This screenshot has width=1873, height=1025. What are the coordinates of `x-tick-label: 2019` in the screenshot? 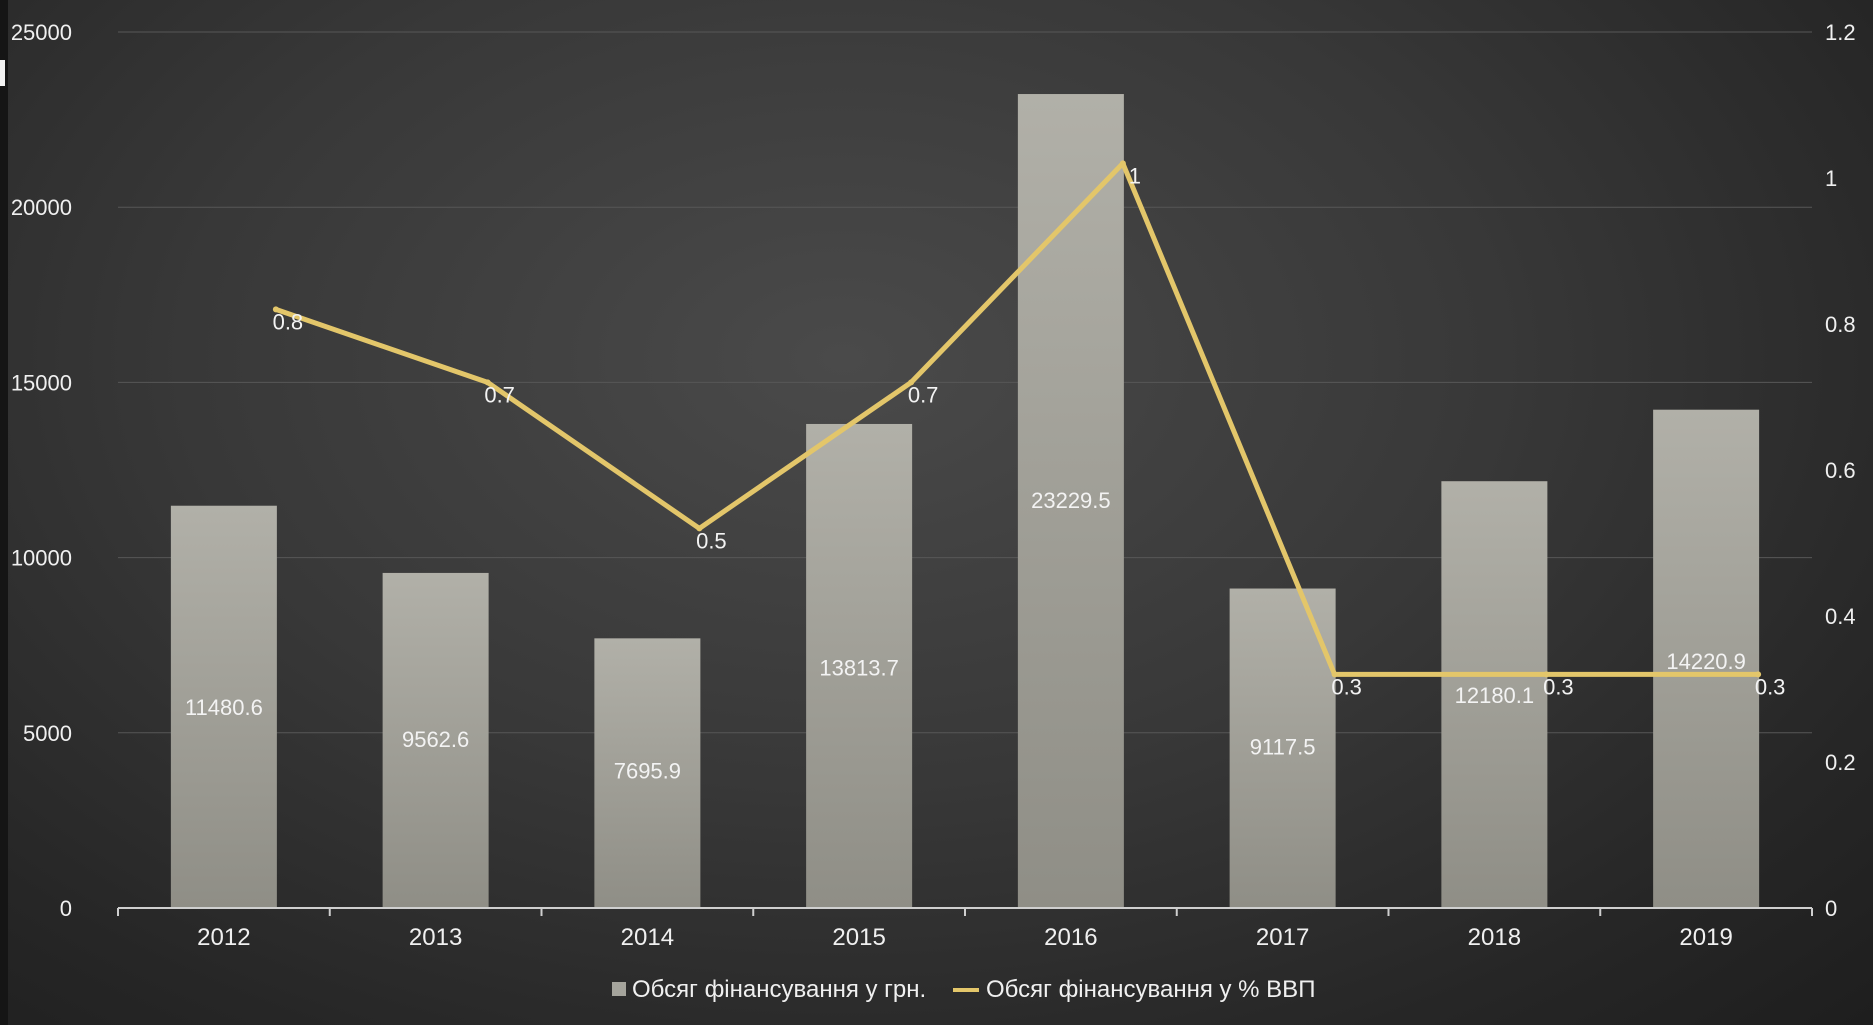 It's located at (1705, 937).